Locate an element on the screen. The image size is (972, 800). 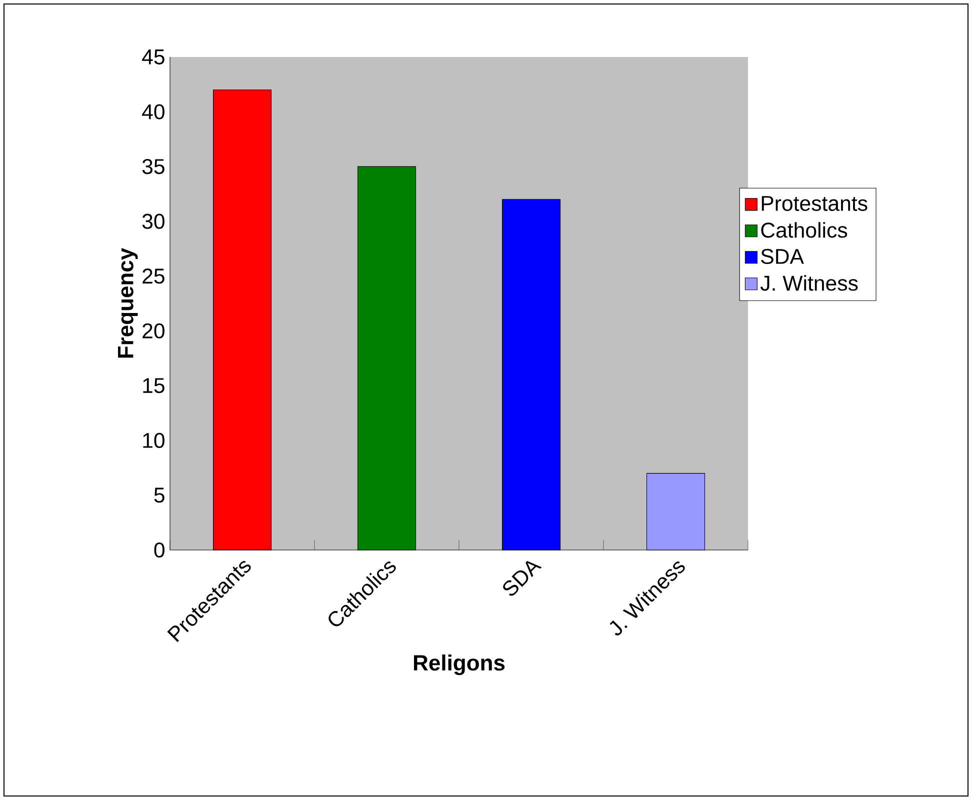
y-tick-label: 30 is located at coordinates (153, 221).